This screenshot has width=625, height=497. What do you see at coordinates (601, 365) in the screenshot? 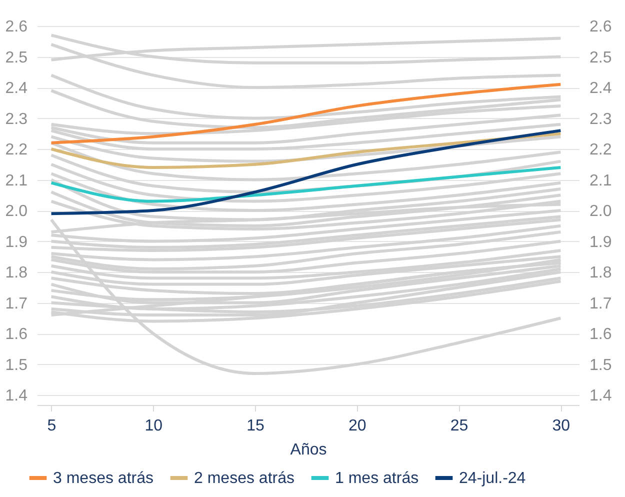
I see `y2-tick-label: 1.5` at bounding box center [601, 365].